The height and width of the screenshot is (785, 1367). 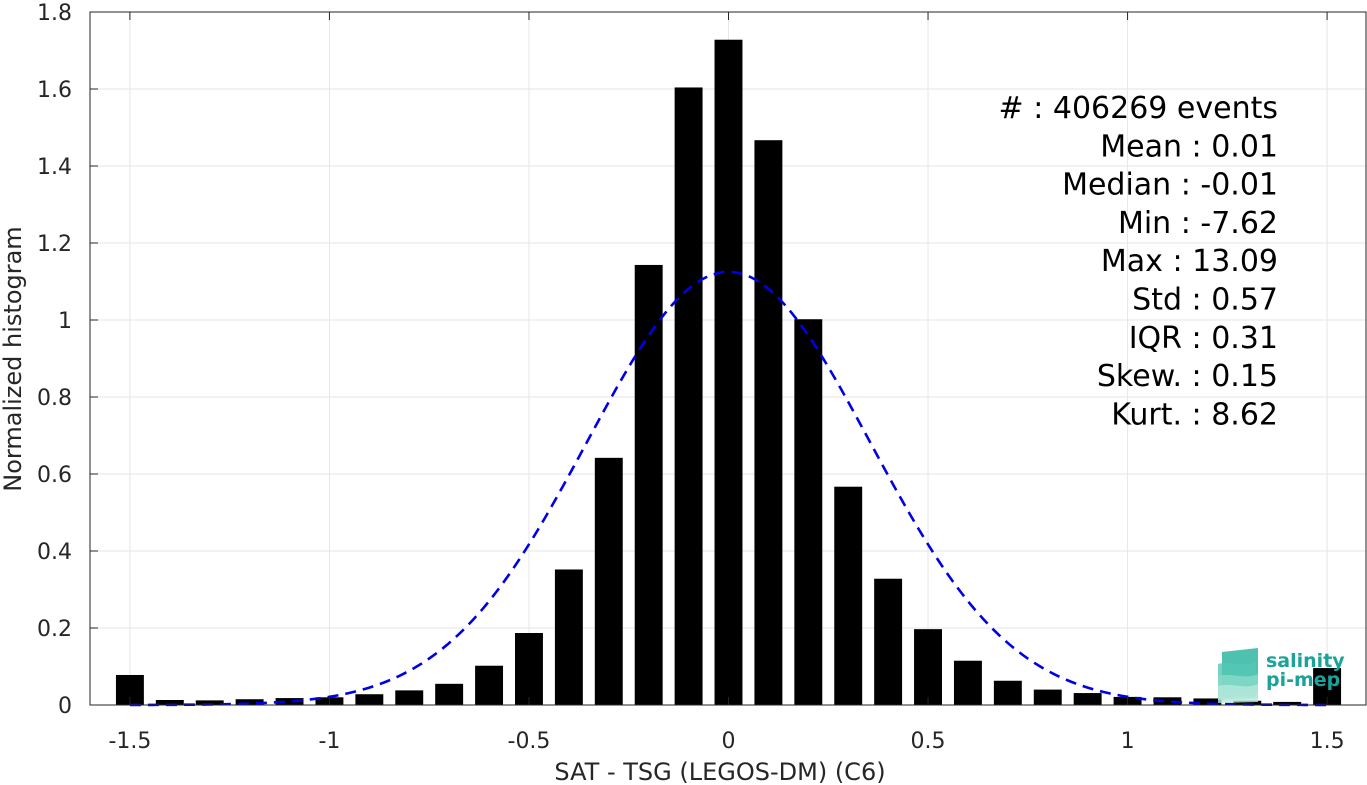 I want to click on x-tick-label: 1.5, so click(x=1327, y=741).